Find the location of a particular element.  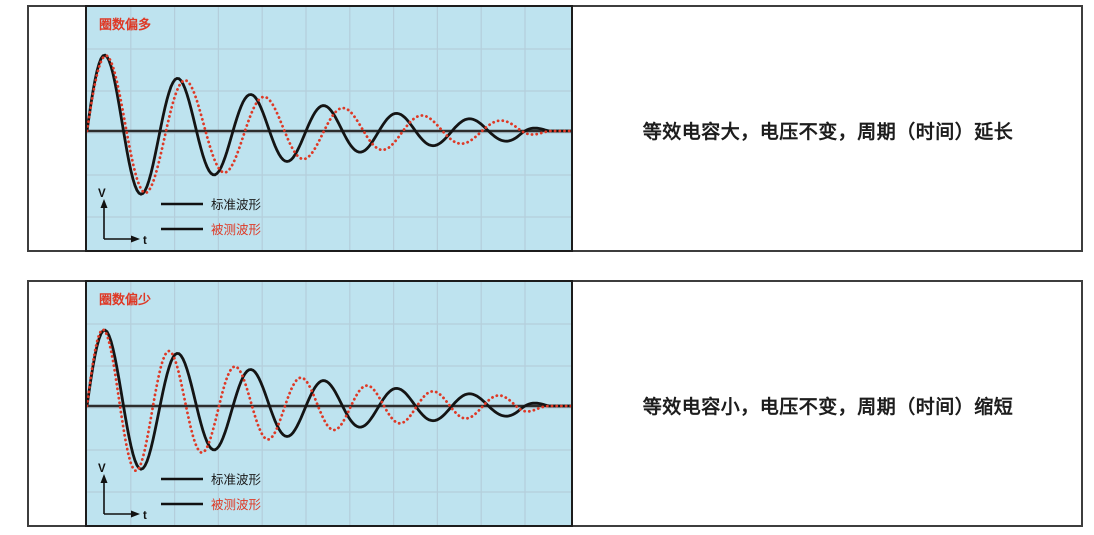

chart-annotation: 圈数偏多 is located at coordinates (125, 24).